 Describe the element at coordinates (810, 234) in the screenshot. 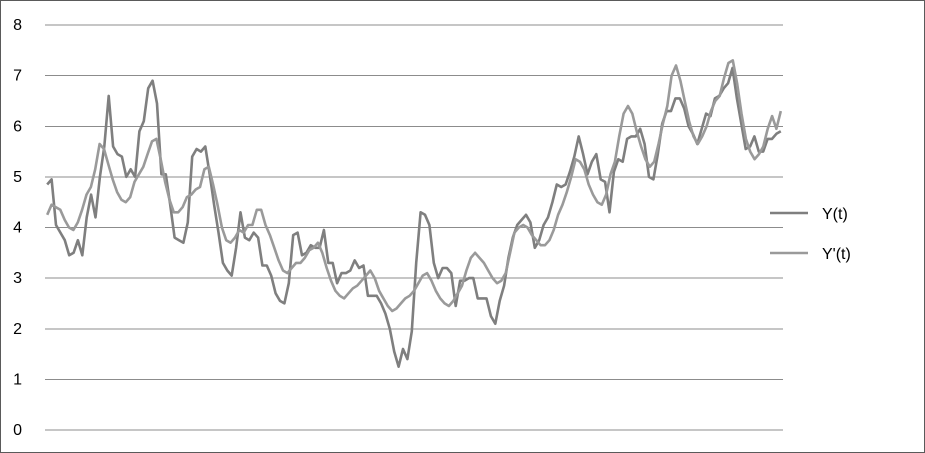

I see `legend: Y(t) Y'(t)` at that location.